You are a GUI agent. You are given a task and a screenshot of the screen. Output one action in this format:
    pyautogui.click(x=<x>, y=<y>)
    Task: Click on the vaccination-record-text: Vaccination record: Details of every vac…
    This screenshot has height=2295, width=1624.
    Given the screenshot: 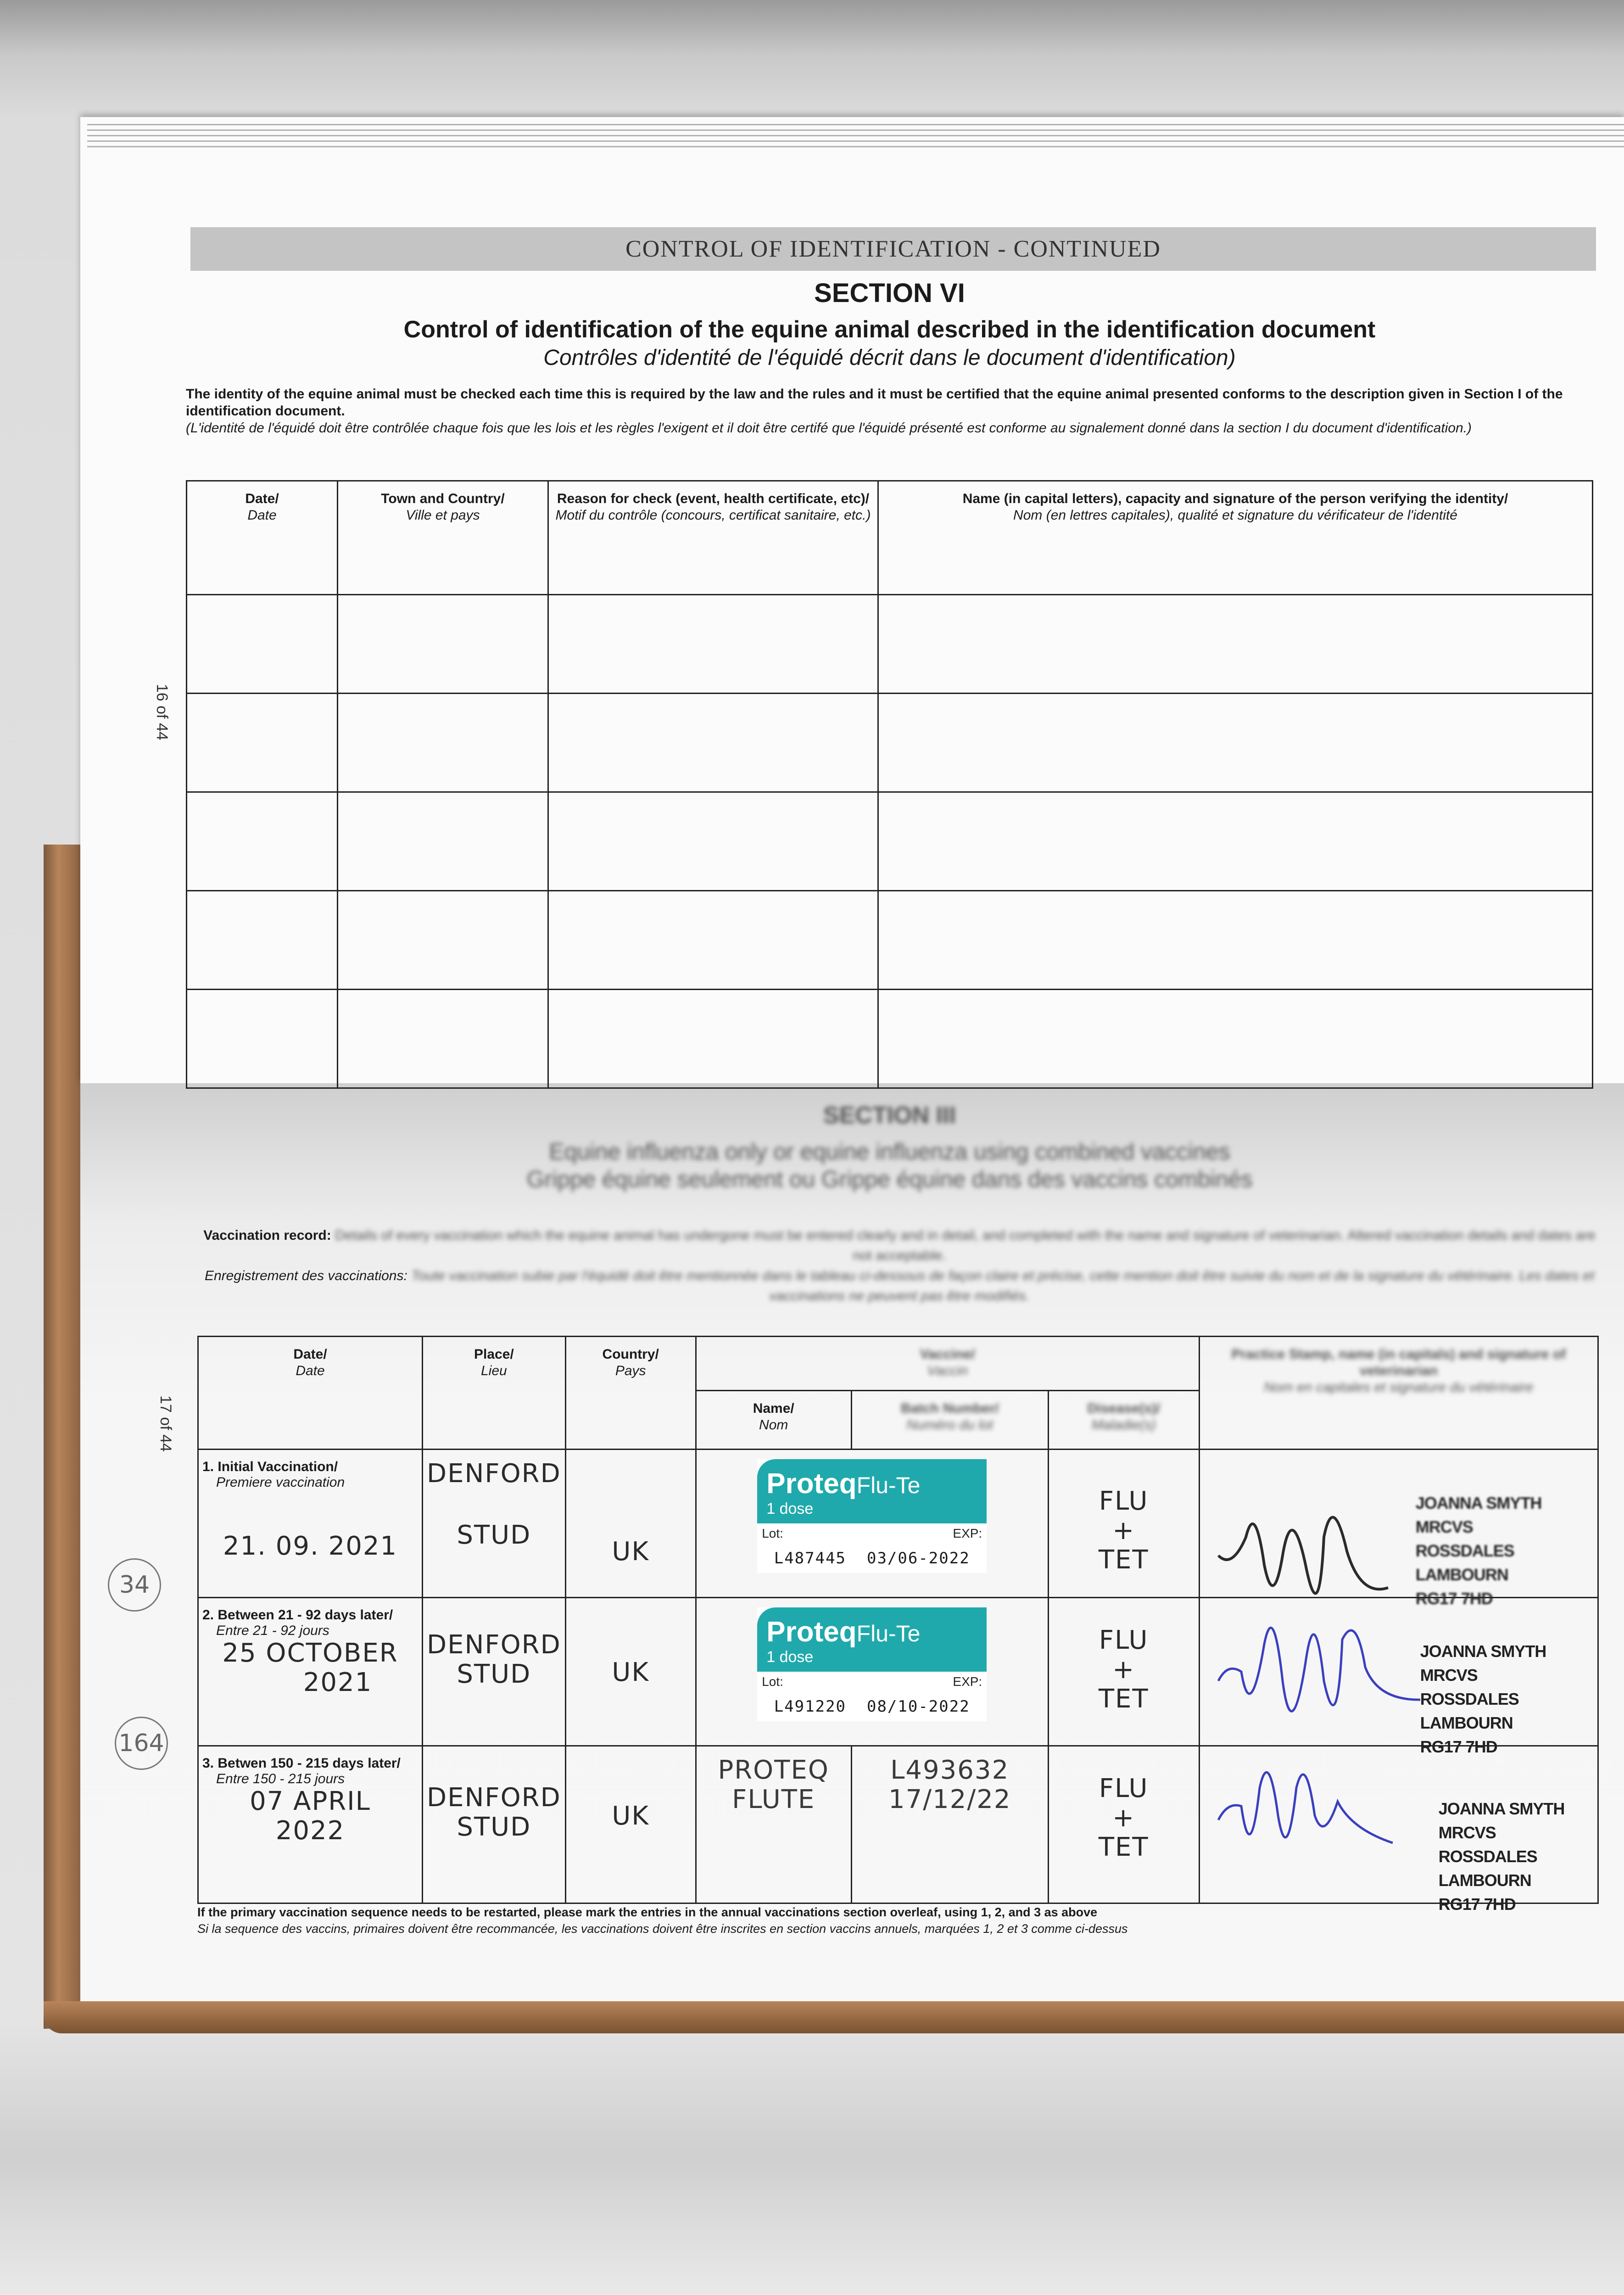 What is the action you would take?
    pyautogui.click(x=899, y=1266)
    